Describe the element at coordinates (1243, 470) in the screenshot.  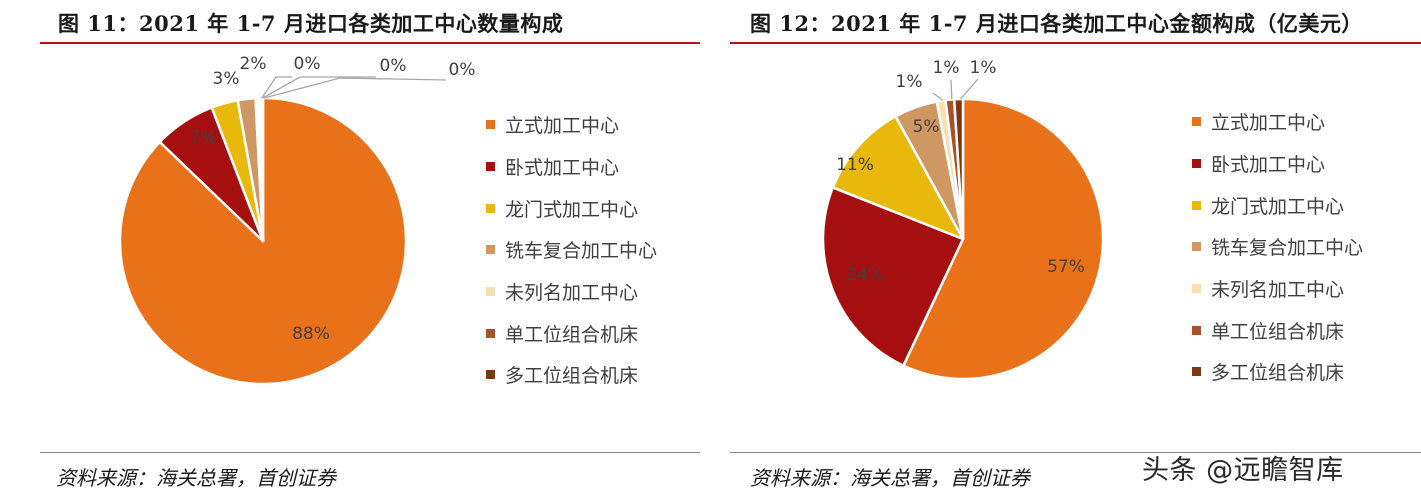
I see `watermark: 头条 @远瞻智库` at that location.